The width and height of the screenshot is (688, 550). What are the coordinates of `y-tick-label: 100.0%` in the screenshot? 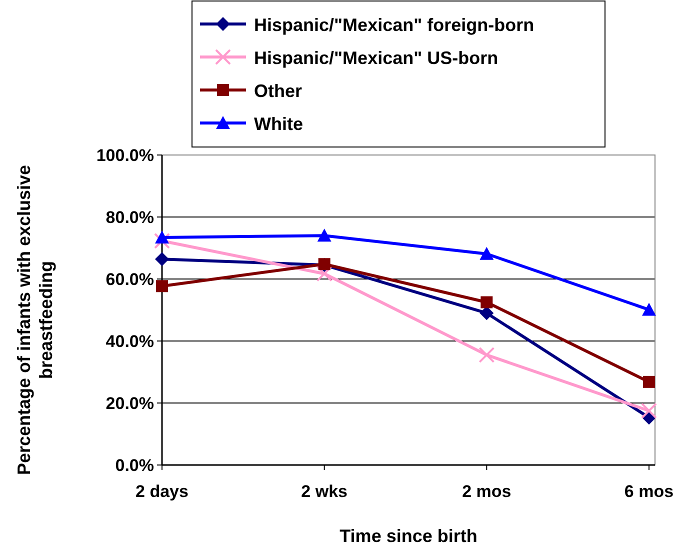 It's located at (125, 155).